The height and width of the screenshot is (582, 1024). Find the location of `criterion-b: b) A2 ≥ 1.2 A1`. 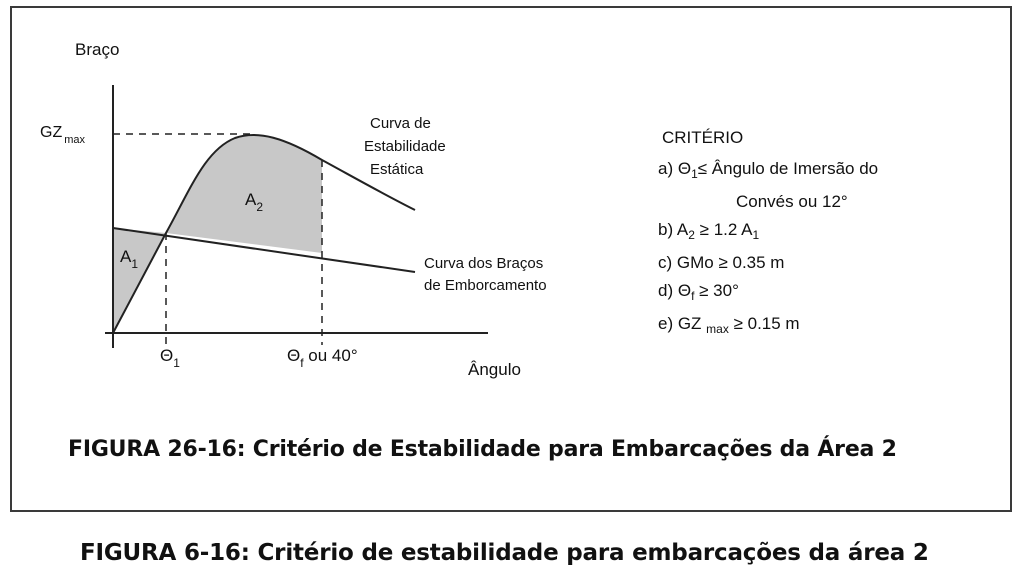

criterion-b: b) A2 ≥ 1.2 A1 is located at coordinates (709, 231).